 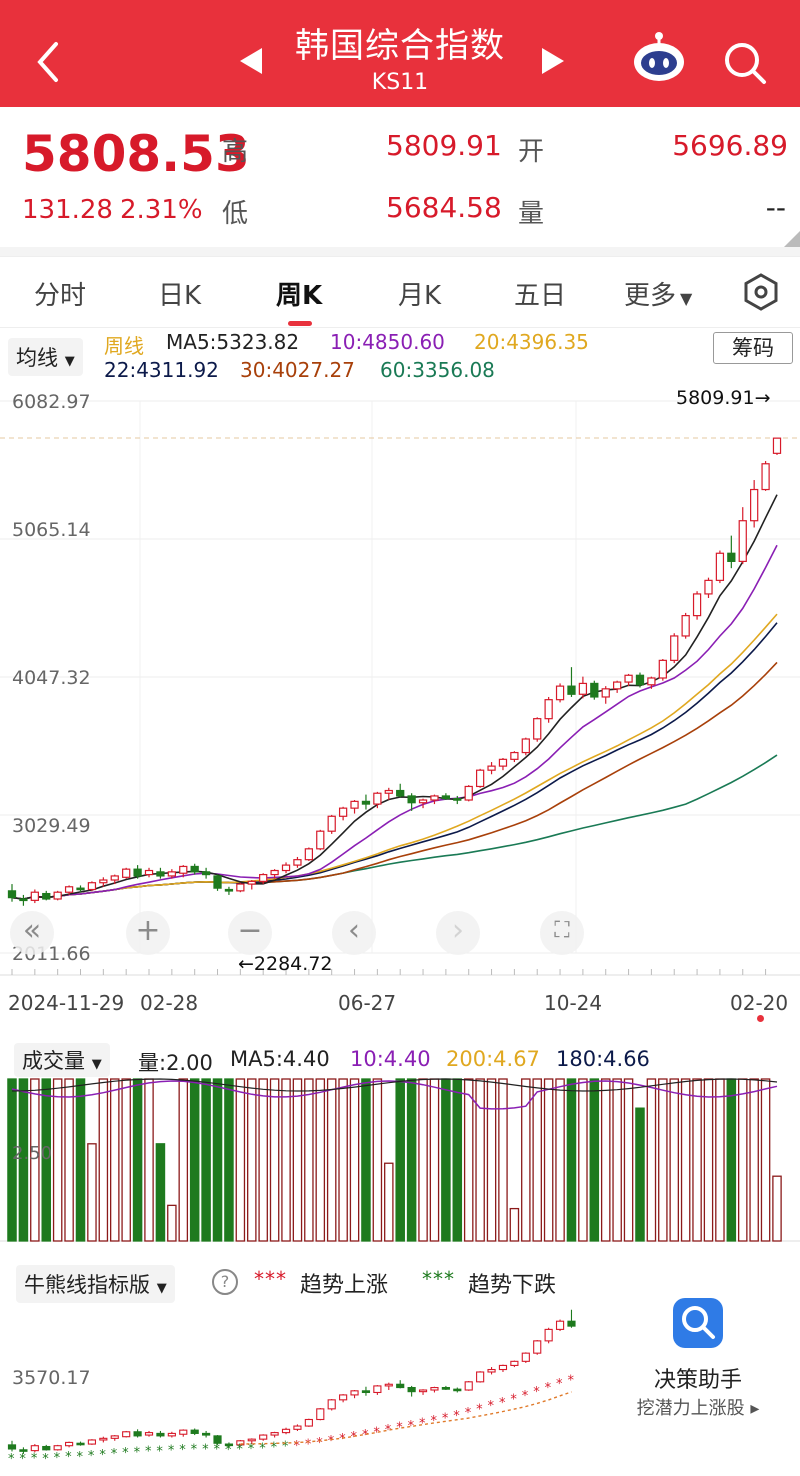 I want to click on zoom-out-button: −, so click(x=250, y=933).